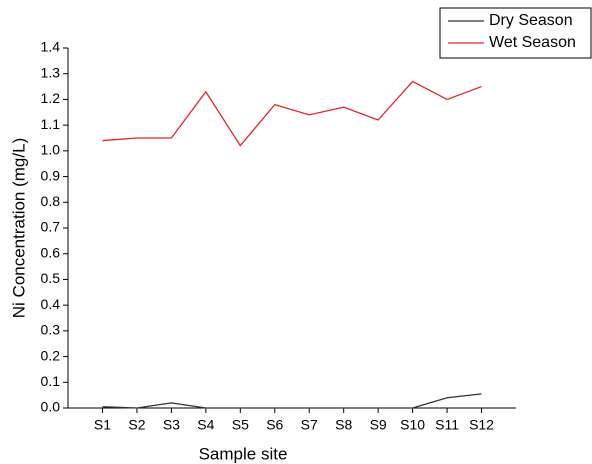 This screenshot has height=464, width=592. Describe the element at coordinates (532, 42) in the screenshot. I see `legend-label: Wet Season` at that location.